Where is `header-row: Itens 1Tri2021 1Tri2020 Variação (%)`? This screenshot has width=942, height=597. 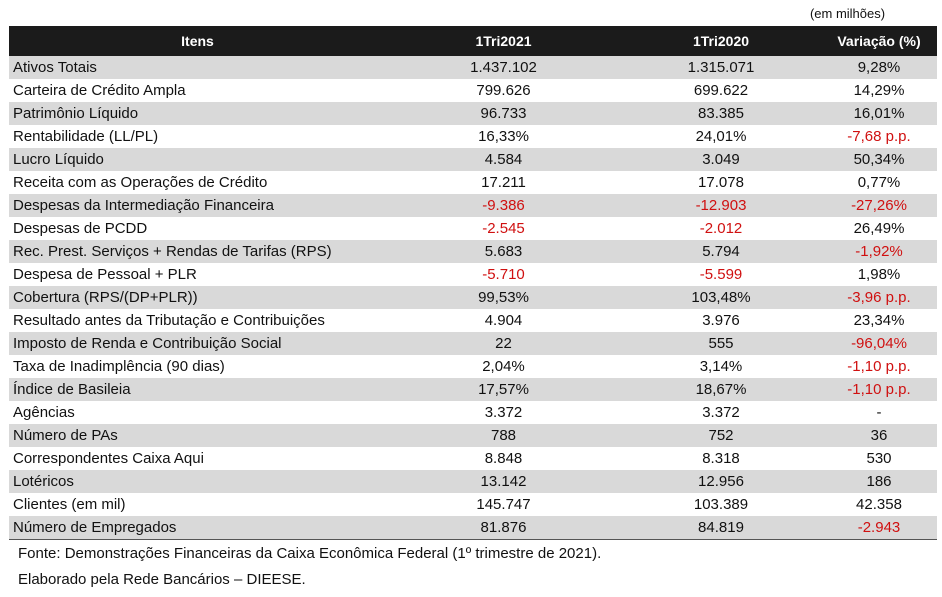 header-row: Itens 1Tri2021 1Tri2020 Variação (%) is located at coordinates (473, 41).